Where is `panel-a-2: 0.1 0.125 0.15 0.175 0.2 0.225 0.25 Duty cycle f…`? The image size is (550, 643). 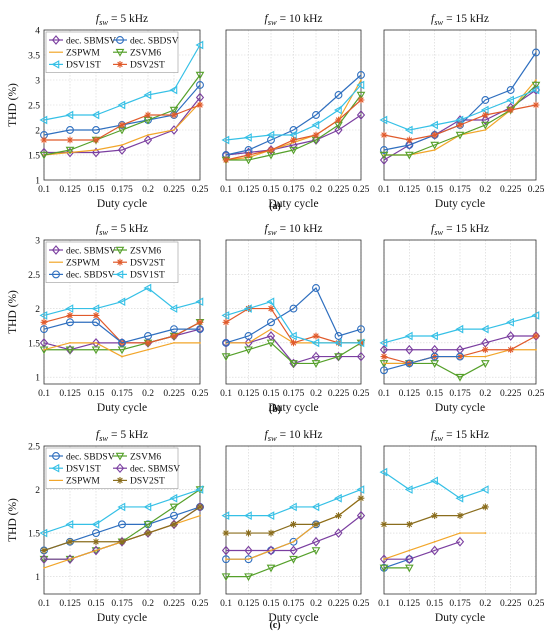 panel-a-2: 0.1 0.125 0.15 0.175 0.2 0.225 0.25 Duty cycle f… is located at coordinates (461, 111).